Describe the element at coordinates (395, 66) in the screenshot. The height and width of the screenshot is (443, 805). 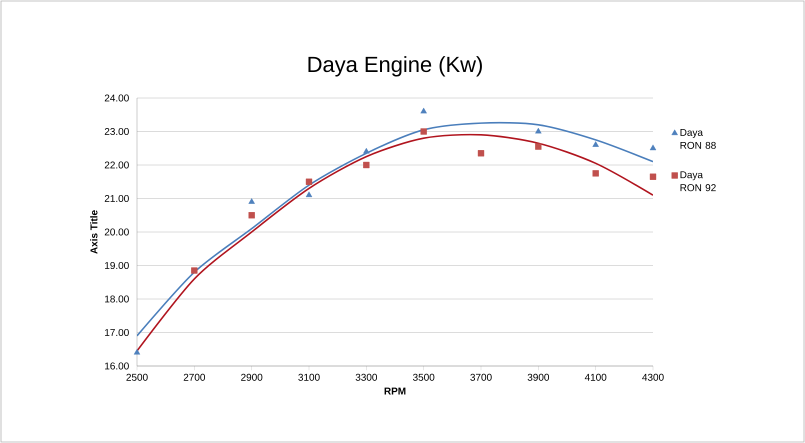
I see `chart-title: Daya Engine (Kw)` at that location.